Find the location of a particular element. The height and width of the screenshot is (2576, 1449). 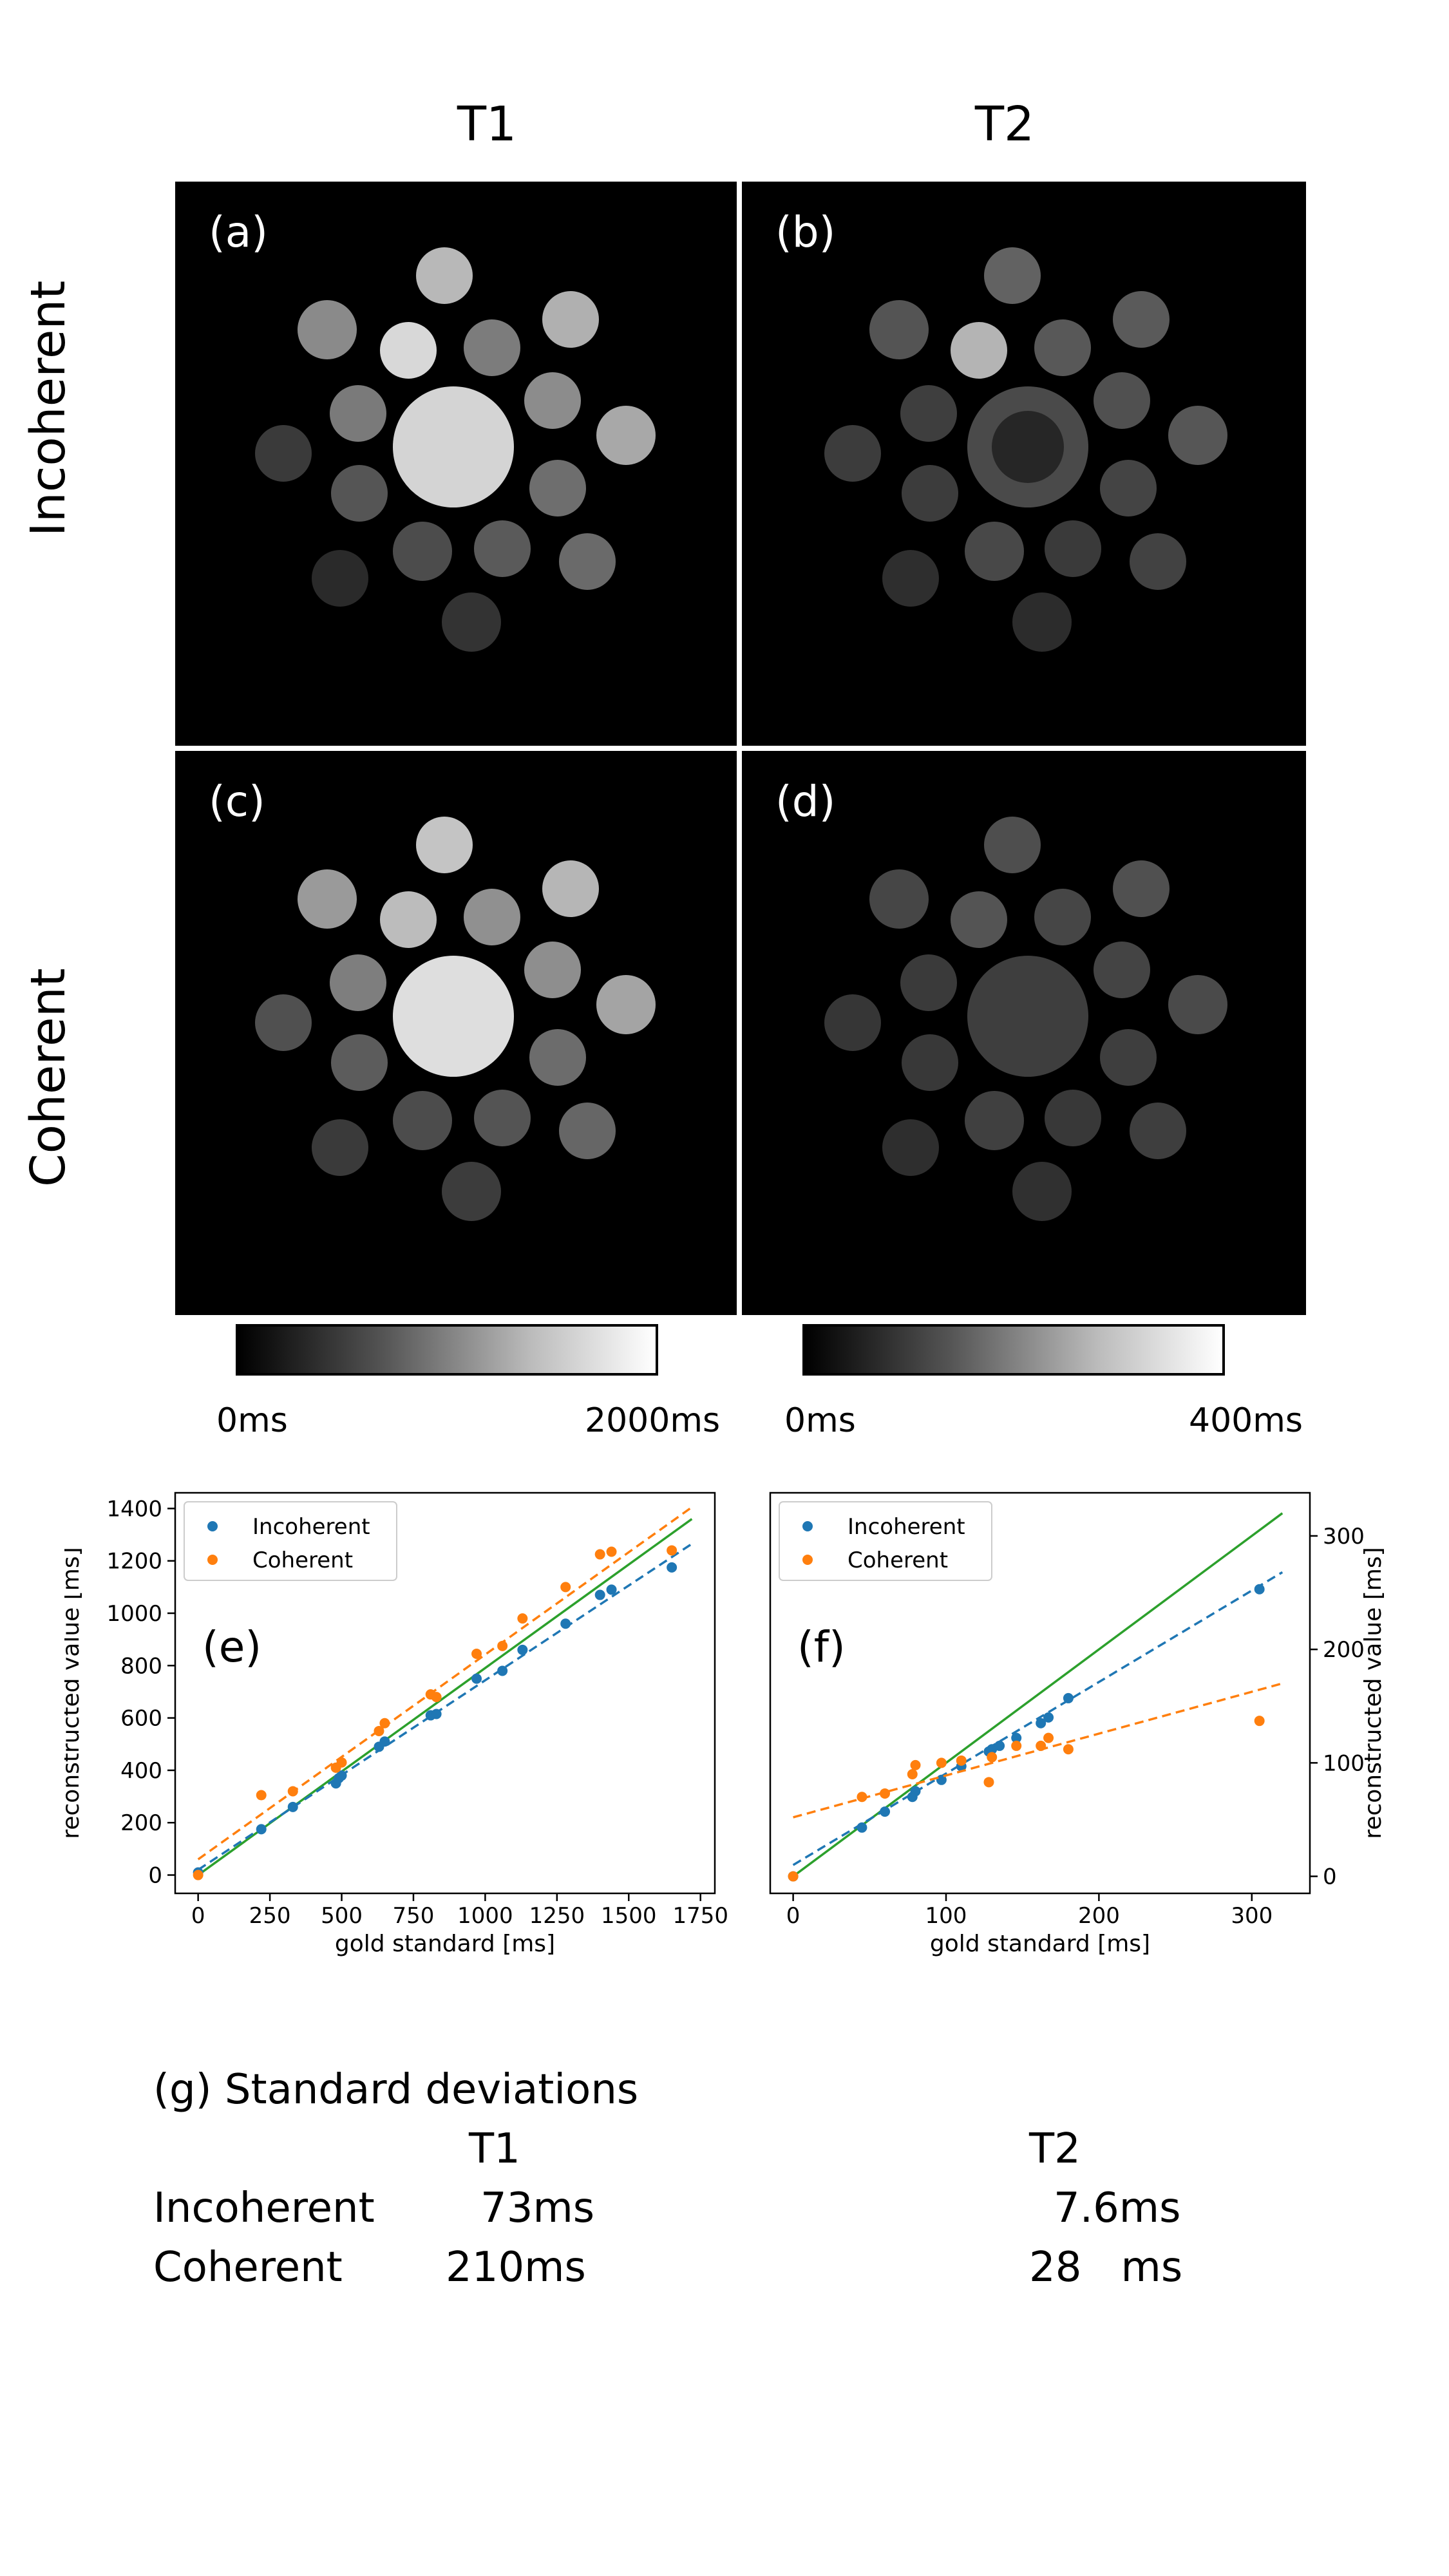

map-panel-b: (b) is located at coordinates (1024, 464).